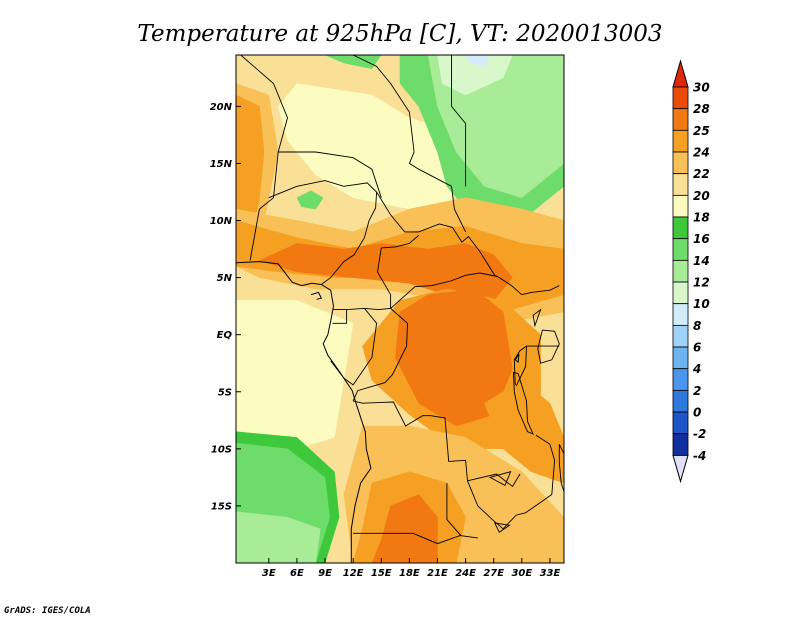  I want to click on temp-region-angola-hottest, so click(404, 528).